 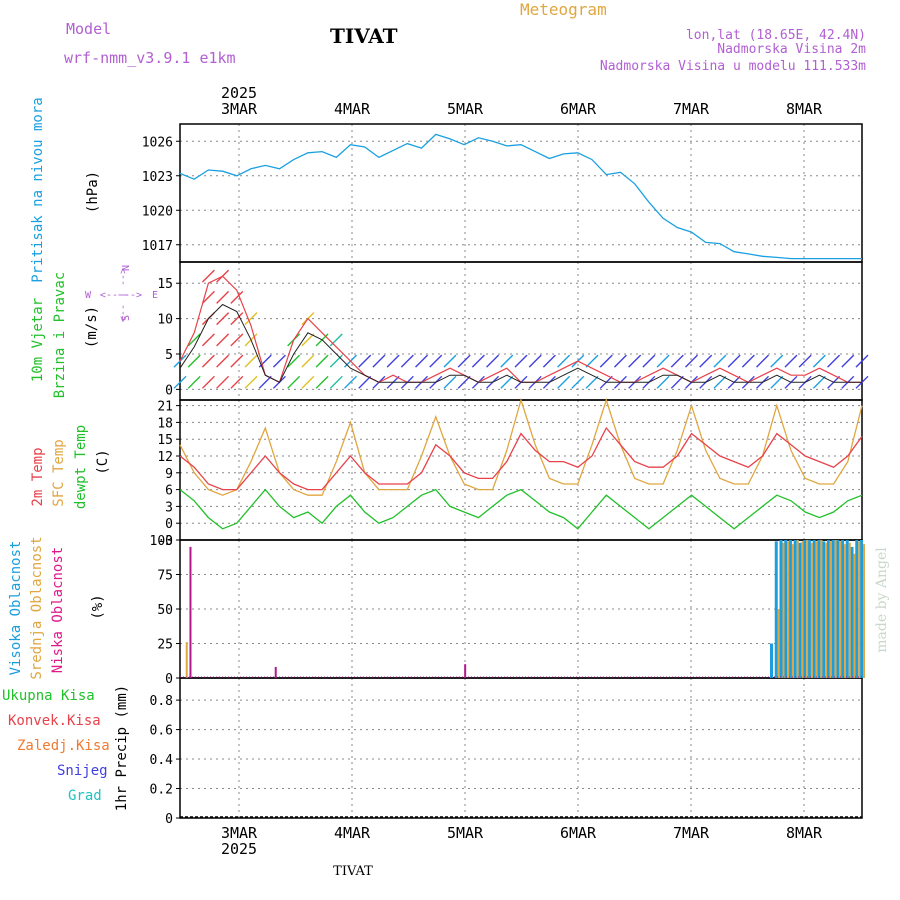 What do you see at coordinates (563, 9) in the screenshot?
I see `product-title: Meteogram` at bounding box center [563, 9].